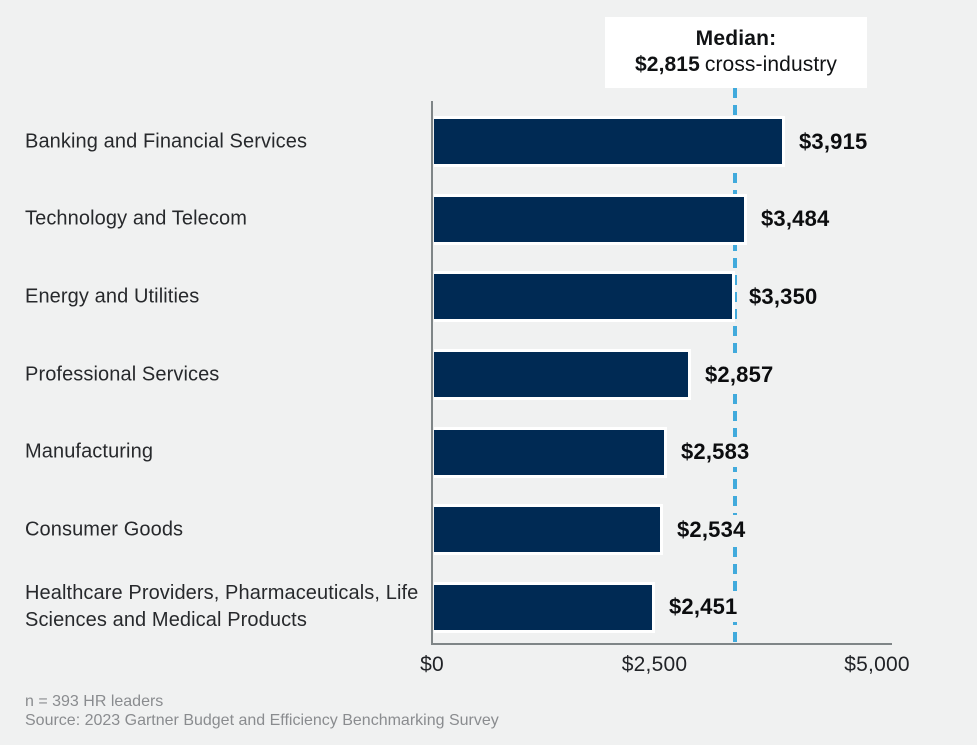  Describe the element at coordinates (739, 374) in the screenshot. I see `value-label: $2,857` at that location.